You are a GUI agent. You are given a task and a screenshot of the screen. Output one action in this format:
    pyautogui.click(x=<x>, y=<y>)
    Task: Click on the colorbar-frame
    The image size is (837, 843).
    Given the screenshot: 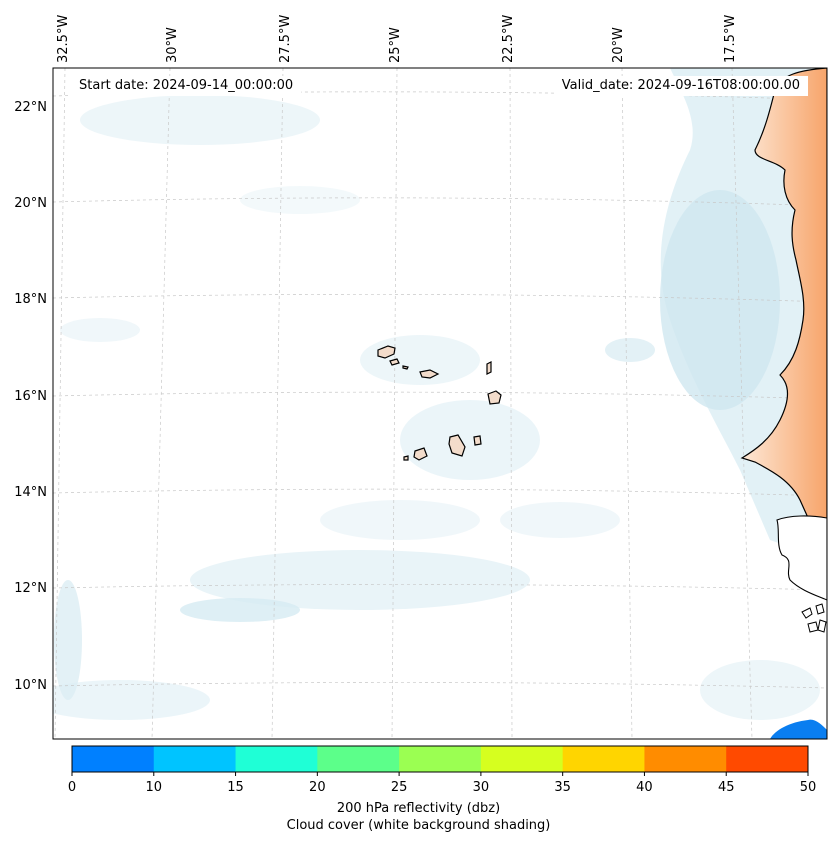 What is the action you would take?
    pyautogui.click(x=440, y=759)
    